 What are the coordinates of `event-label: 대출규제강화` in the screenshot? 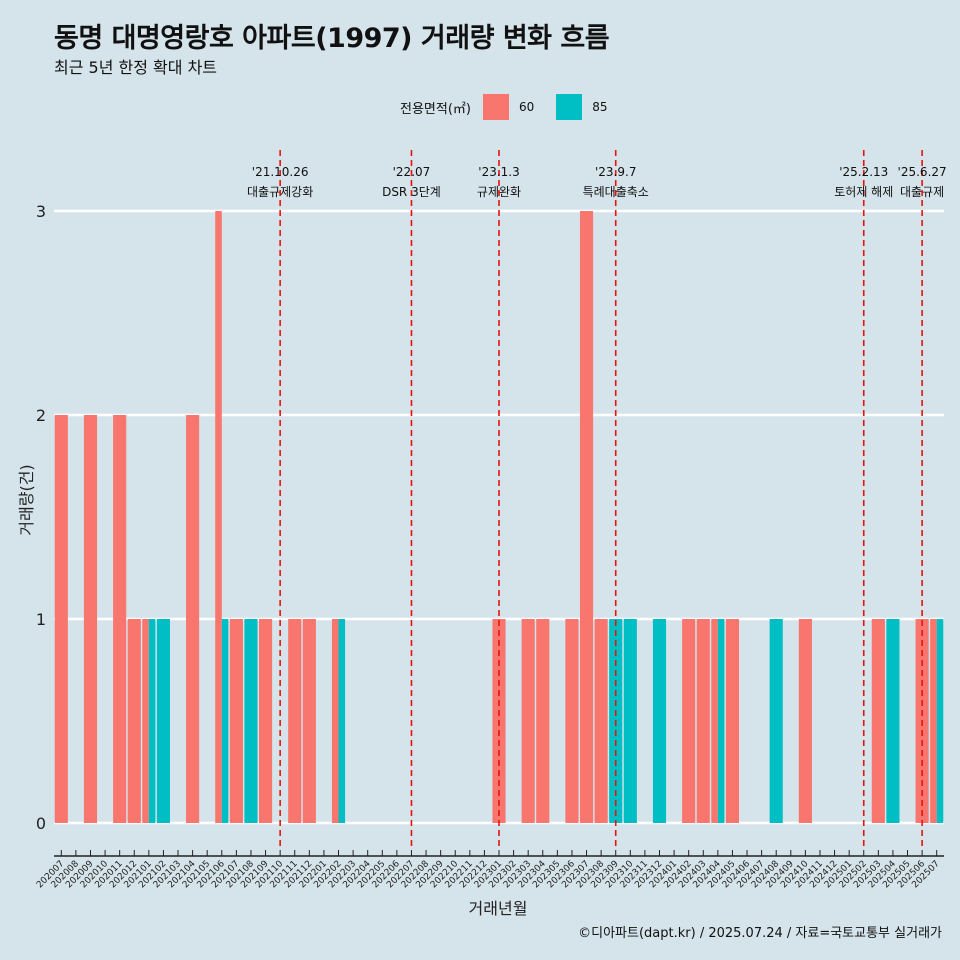 It's located at (280, 192).